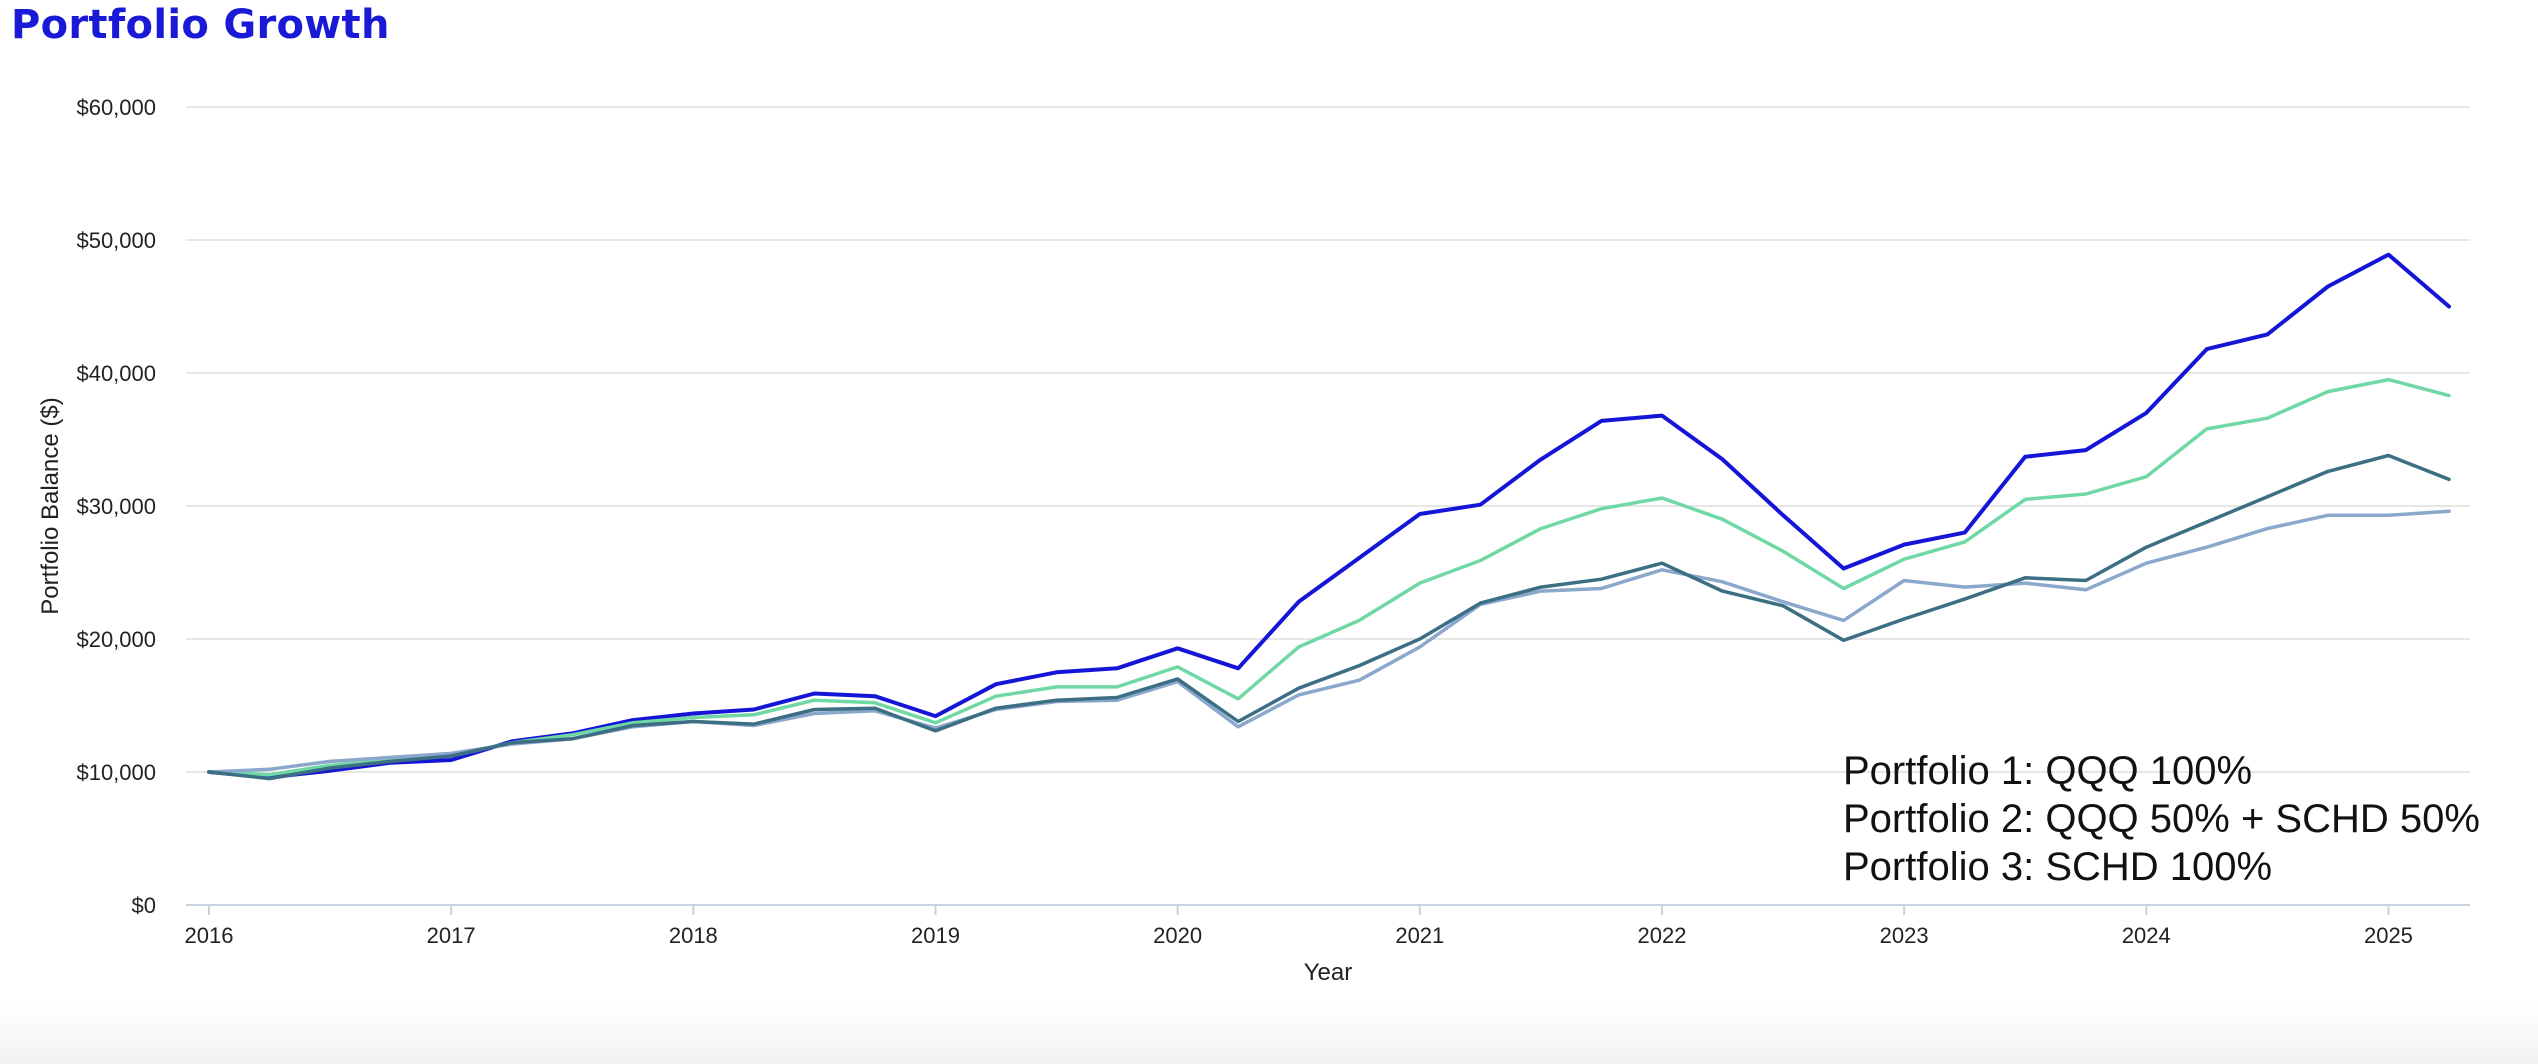 Image resolution: width=2538 pixels, height=1064 pixels. I want to click on x-axis-title: Year, so click(1328, 972).